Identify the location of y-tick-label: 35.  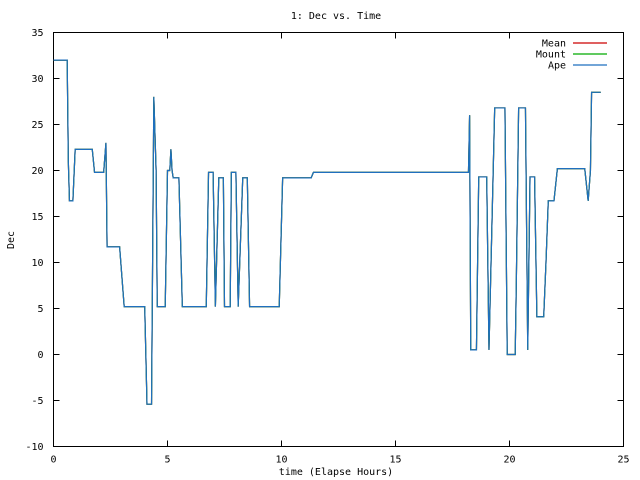
(37, 33).